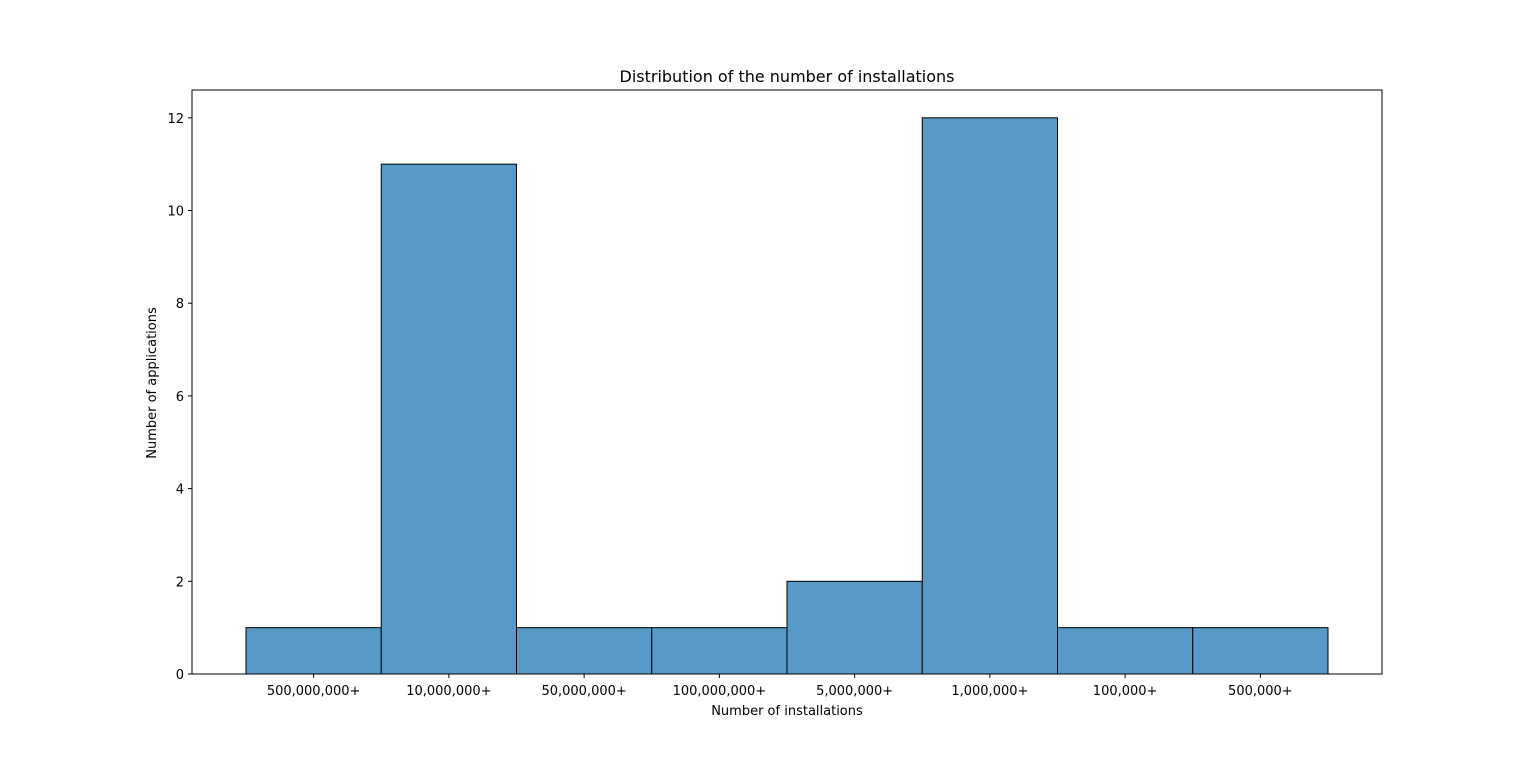 This screenshot has height=757, width=1536. What do you see at coordinates (854, 691) in the screenshot?
I see `x-tick-label-4: 5,000,000+` at bounding box center [854, 691].